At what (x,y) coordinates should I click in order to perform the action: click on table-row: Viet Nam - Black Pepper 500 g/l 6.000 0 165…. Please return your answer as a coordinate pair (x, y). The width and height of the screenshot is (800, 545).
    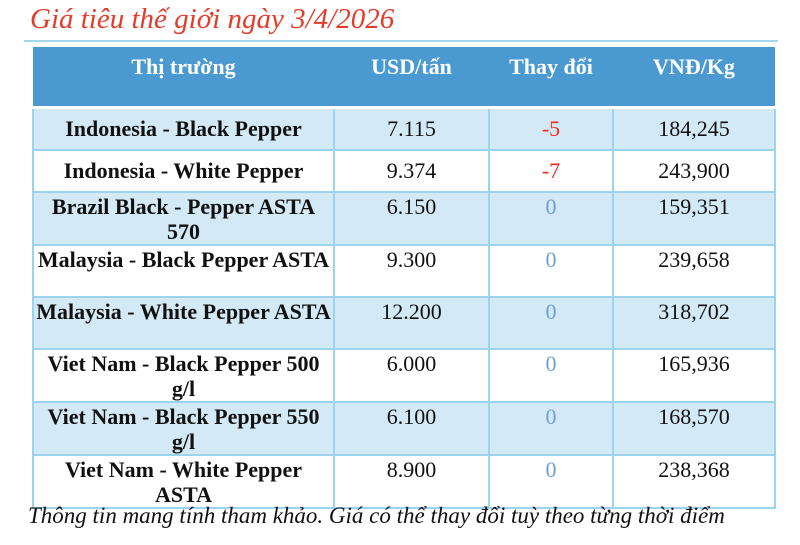
    Looking at the image, I should click on (404, 375).